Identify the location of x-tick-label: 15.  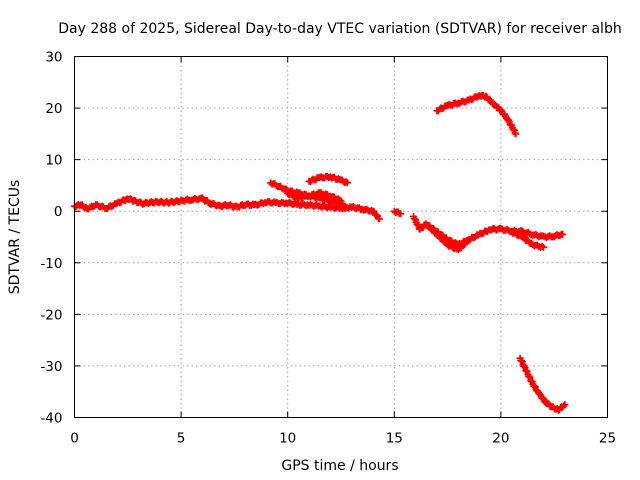
(394, 439).